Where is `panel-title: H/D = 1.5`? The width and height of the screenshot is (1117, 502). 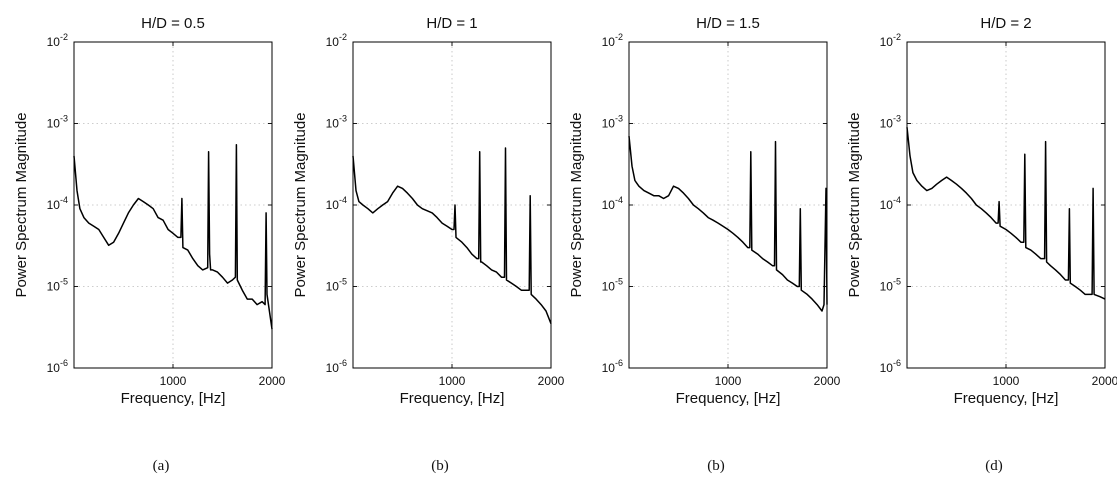
panel-title: H/D = 1.5 is located at coordinates (728, 23).